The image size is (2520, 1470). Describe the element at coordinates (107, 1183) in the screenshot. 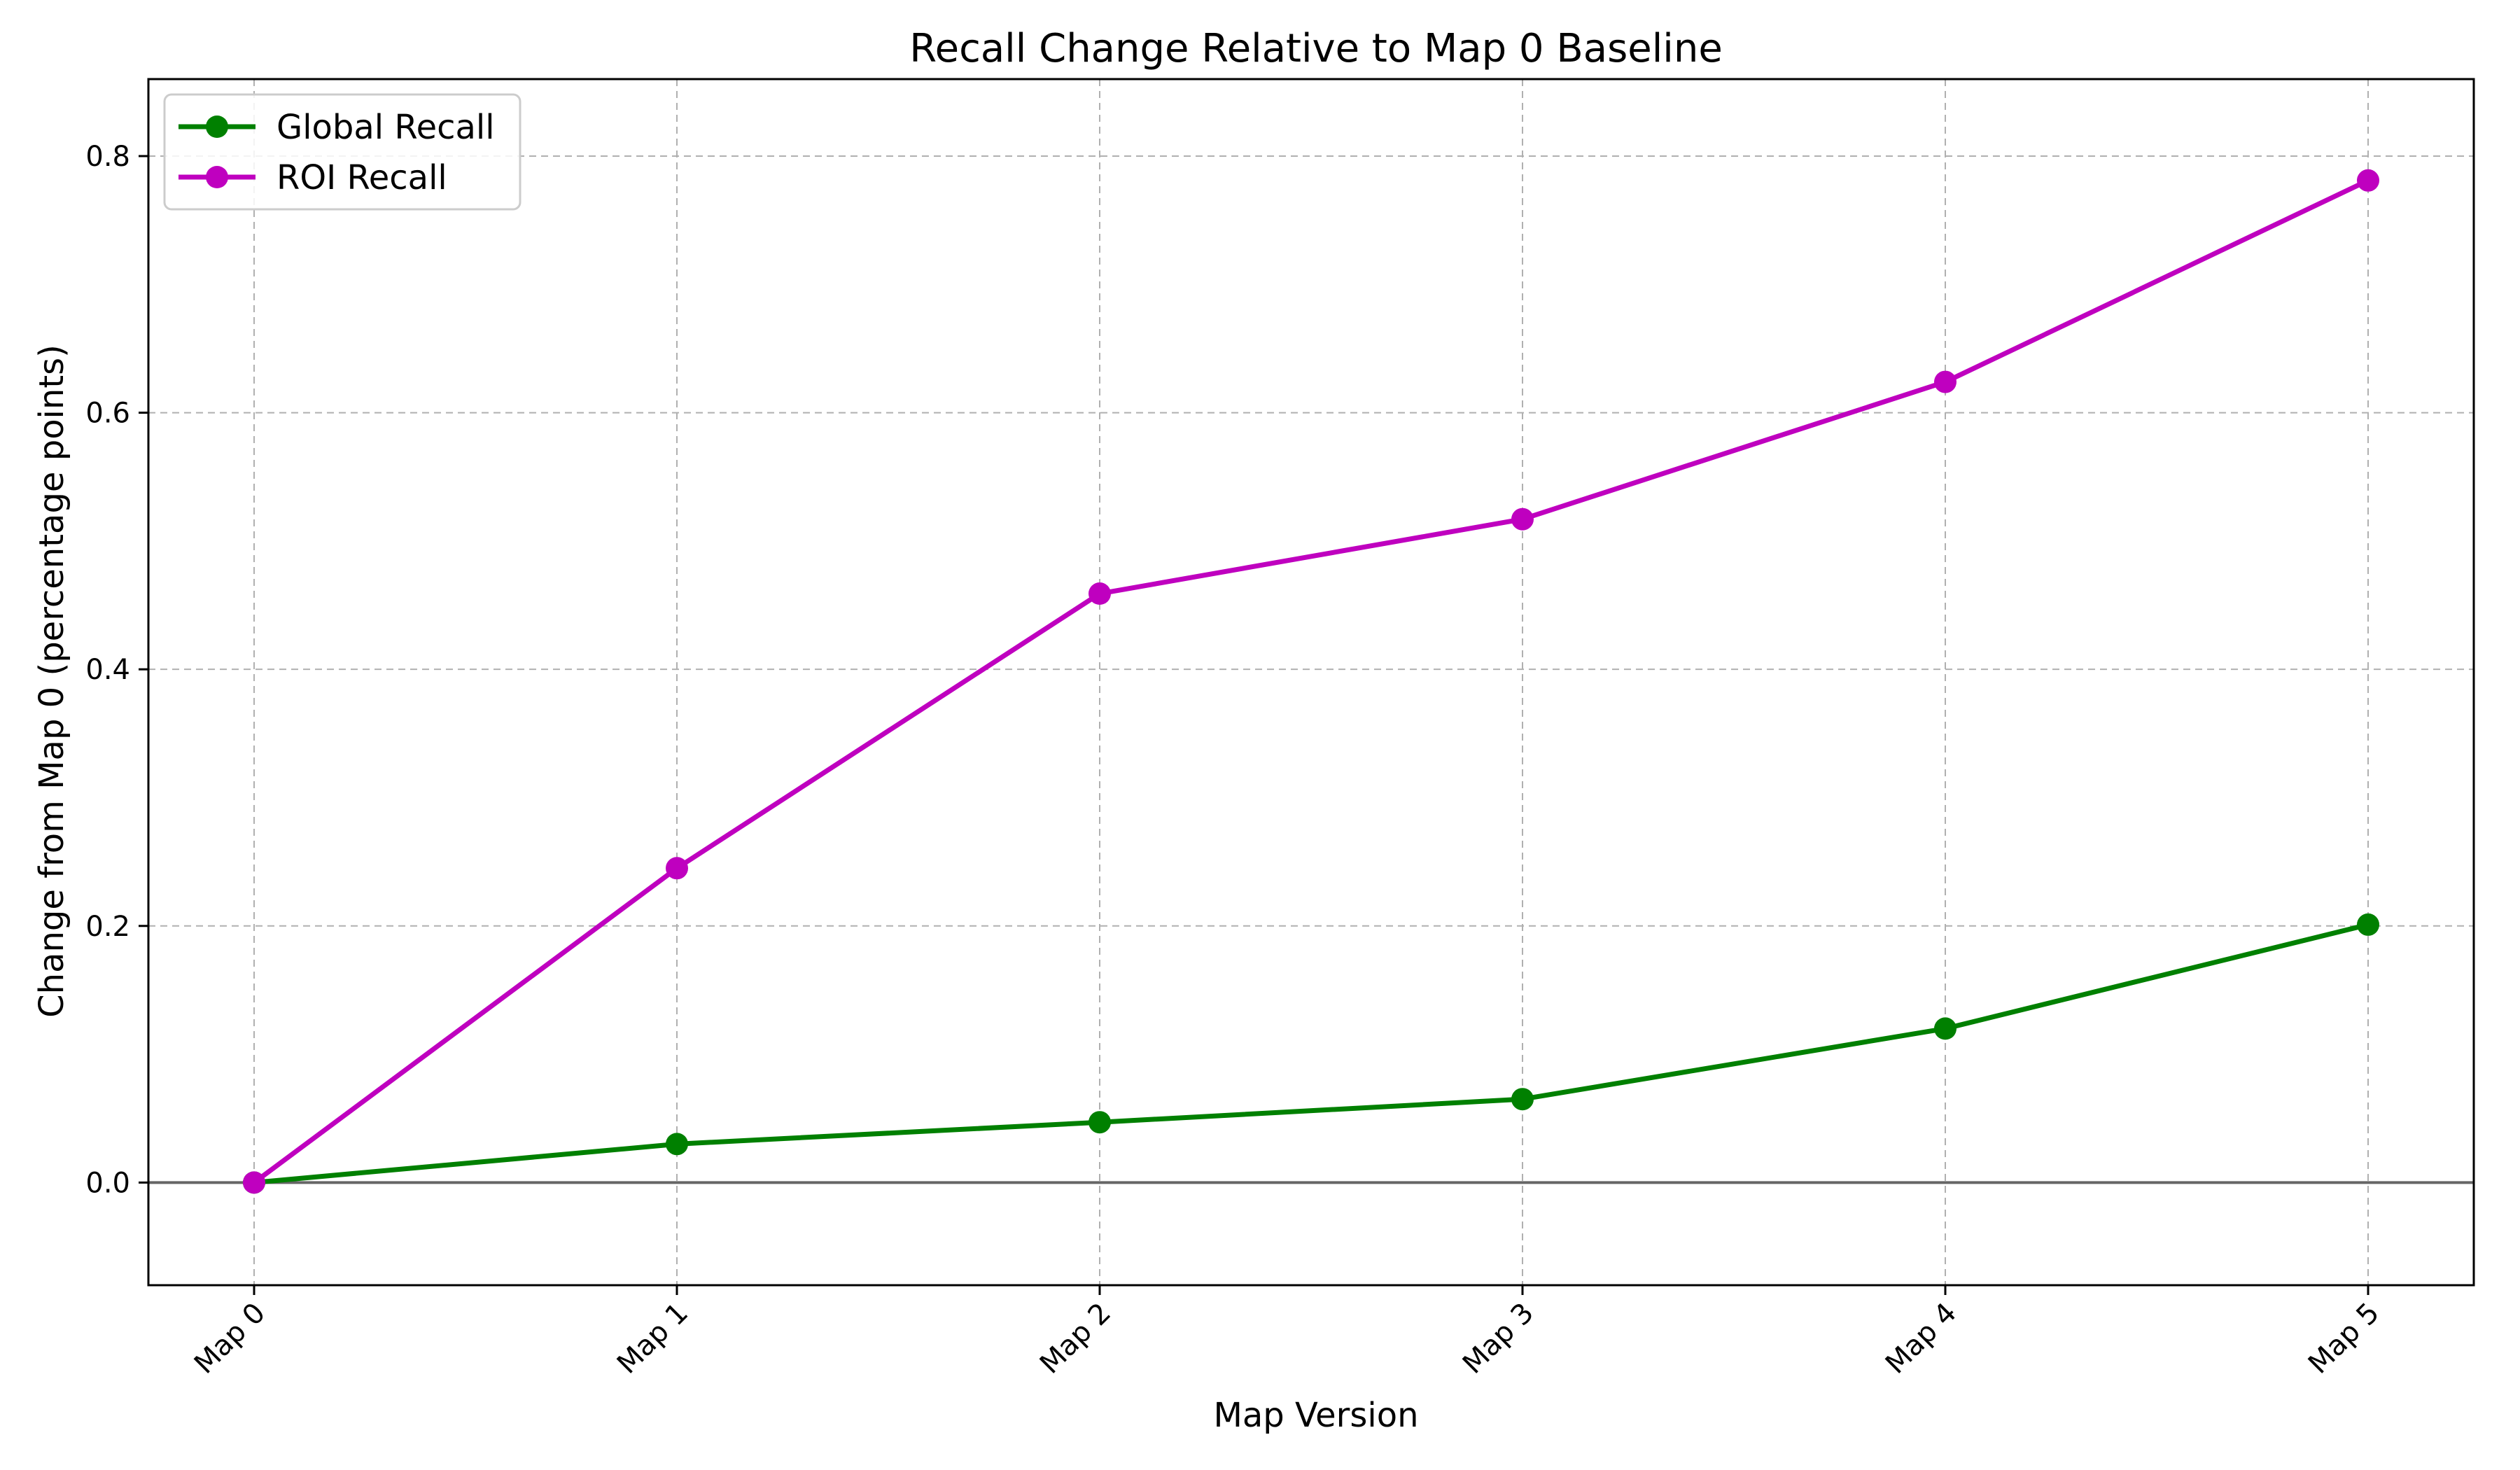

I see `y-tick-label: 0.0` at that location.